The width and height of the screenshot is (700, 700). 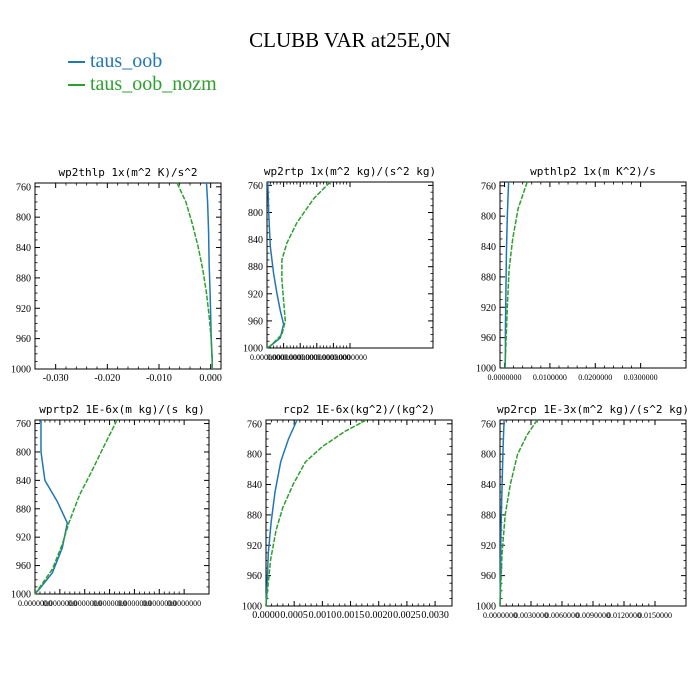 I want to click on x-tick-label: 0.0090000, so click(x=593, y=615).